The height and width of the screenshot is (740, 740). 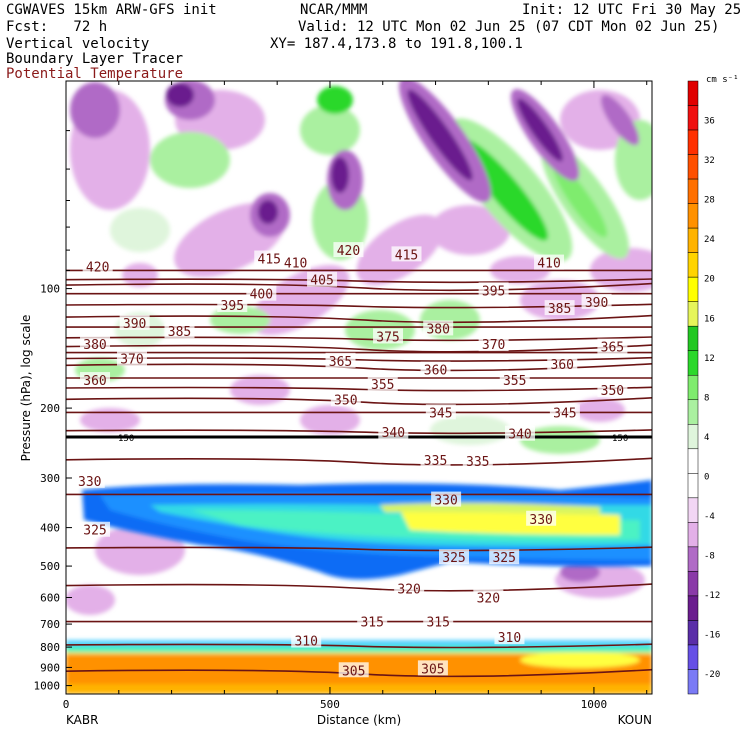 I want to click on init-time: Init: 12 UTC Fri 30 May 25, so click(x=631, y=10).